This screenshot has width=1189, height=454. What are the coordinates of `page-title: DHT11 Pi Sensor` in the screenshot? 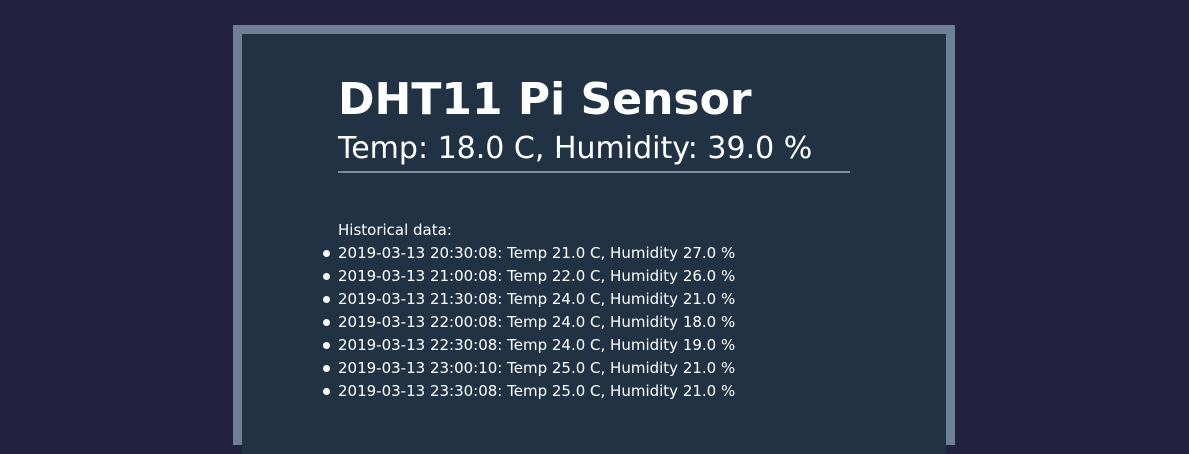 It's located at (545, 99).